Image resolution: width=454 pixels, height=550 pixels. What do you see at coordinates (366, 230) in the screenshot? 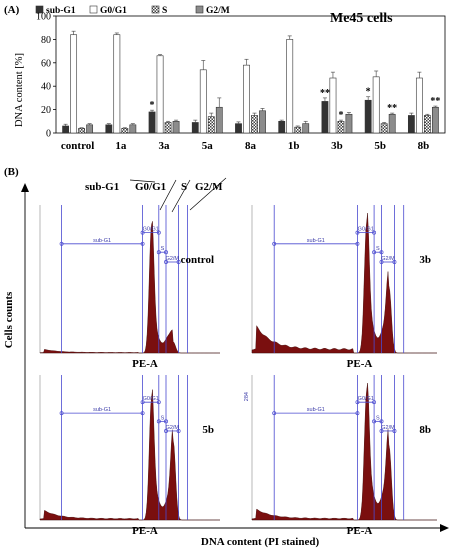
I see `gate-label: G0/G1` at bounding box center [366, 230].